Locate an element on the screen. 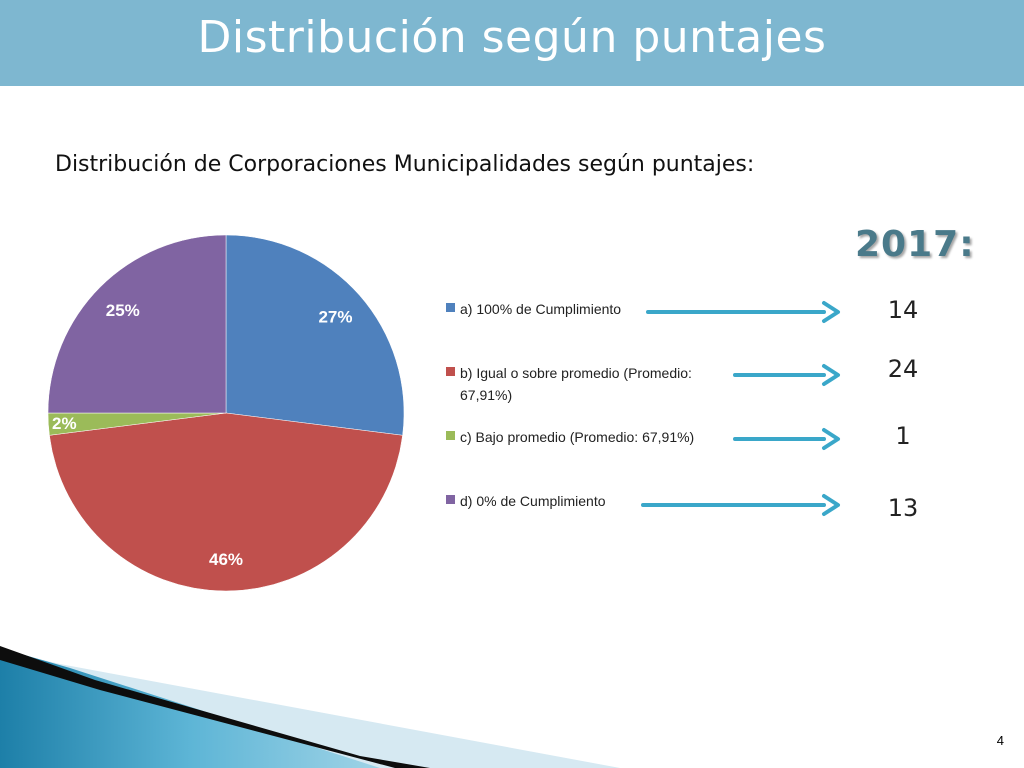  title-bar: Distribución según puntajes is located at coordinates (512, 43).